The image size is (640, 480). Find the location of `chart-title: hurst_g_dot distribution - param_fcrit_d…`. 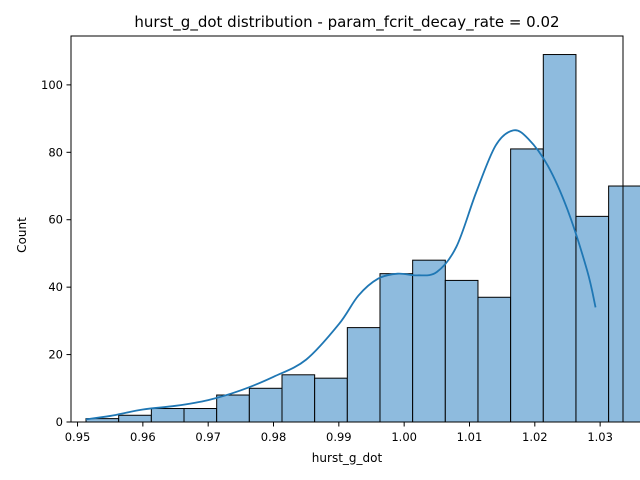

chart-title: hurst_g_dot distribution - param_fcrit_d… is located at coordinates (346, 22).